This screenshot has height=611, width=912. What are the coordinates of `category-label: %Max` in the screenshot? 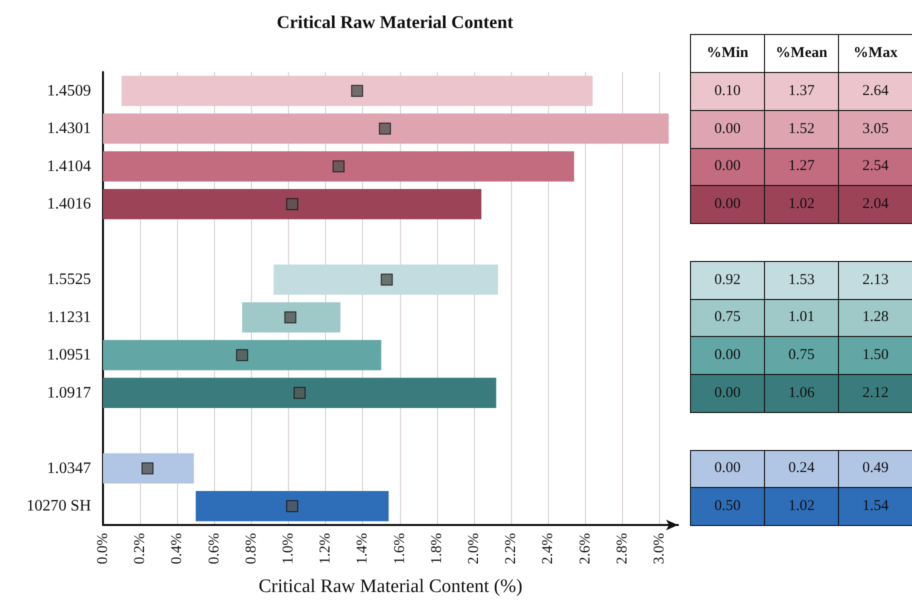 It's located at (875, 53).